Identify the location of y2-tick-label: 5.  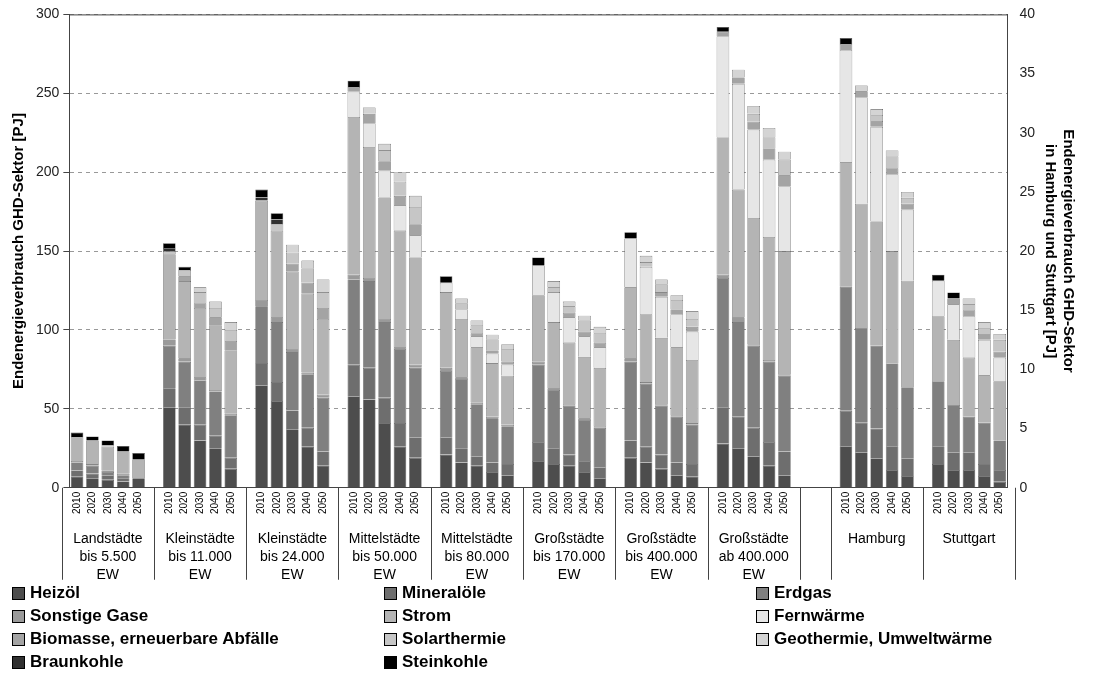
(1023, 427).